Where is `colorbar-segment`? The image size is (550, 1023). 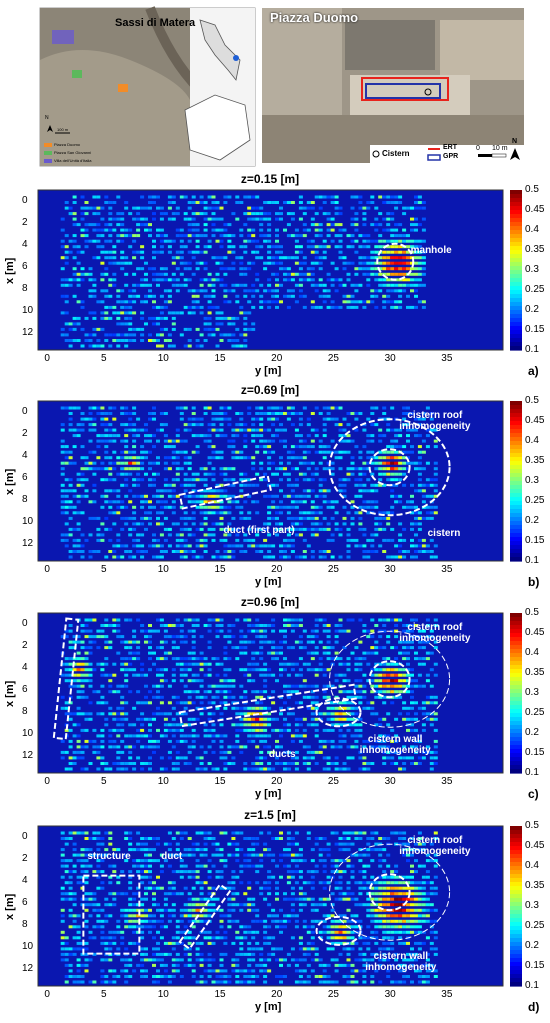
colorbar-segment is located at coordinates (516, 435).